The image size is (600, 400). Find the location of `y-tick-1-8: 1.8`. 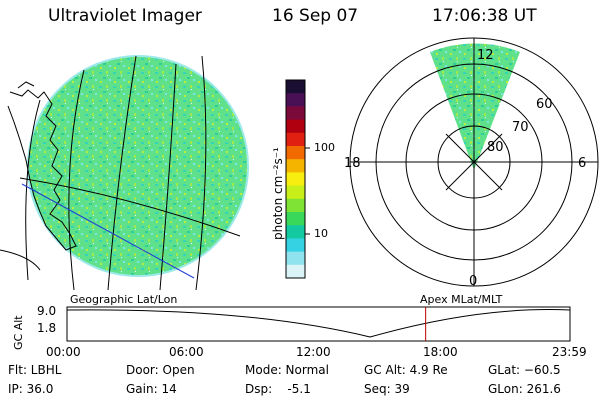

y-tick-1-8: 1.8 is located at coordinates (47, 328).